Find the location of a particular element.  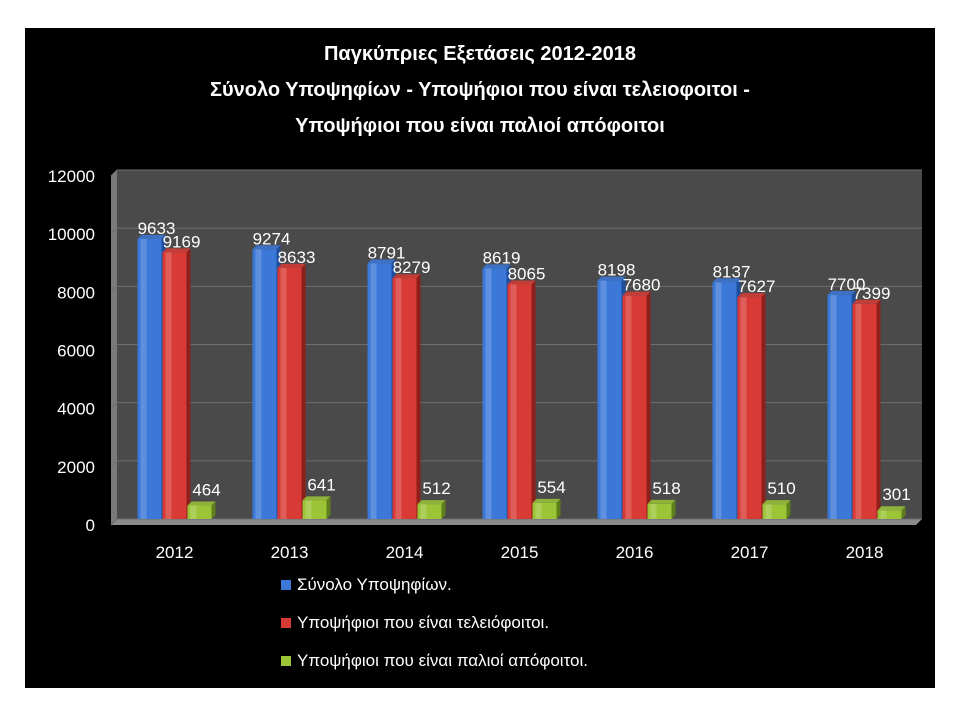

x-category-label: 2015 is located at coordinates (520, 552).